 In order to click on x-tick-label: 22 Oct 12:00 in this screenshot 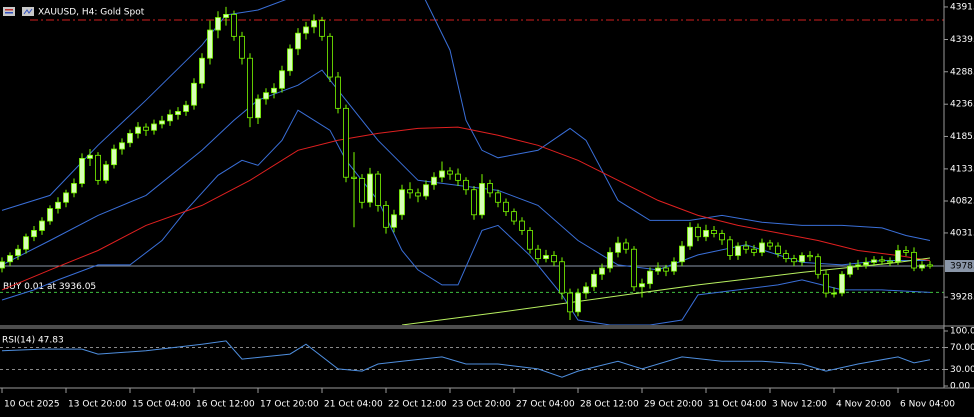, I will do `click(417, 405)`.